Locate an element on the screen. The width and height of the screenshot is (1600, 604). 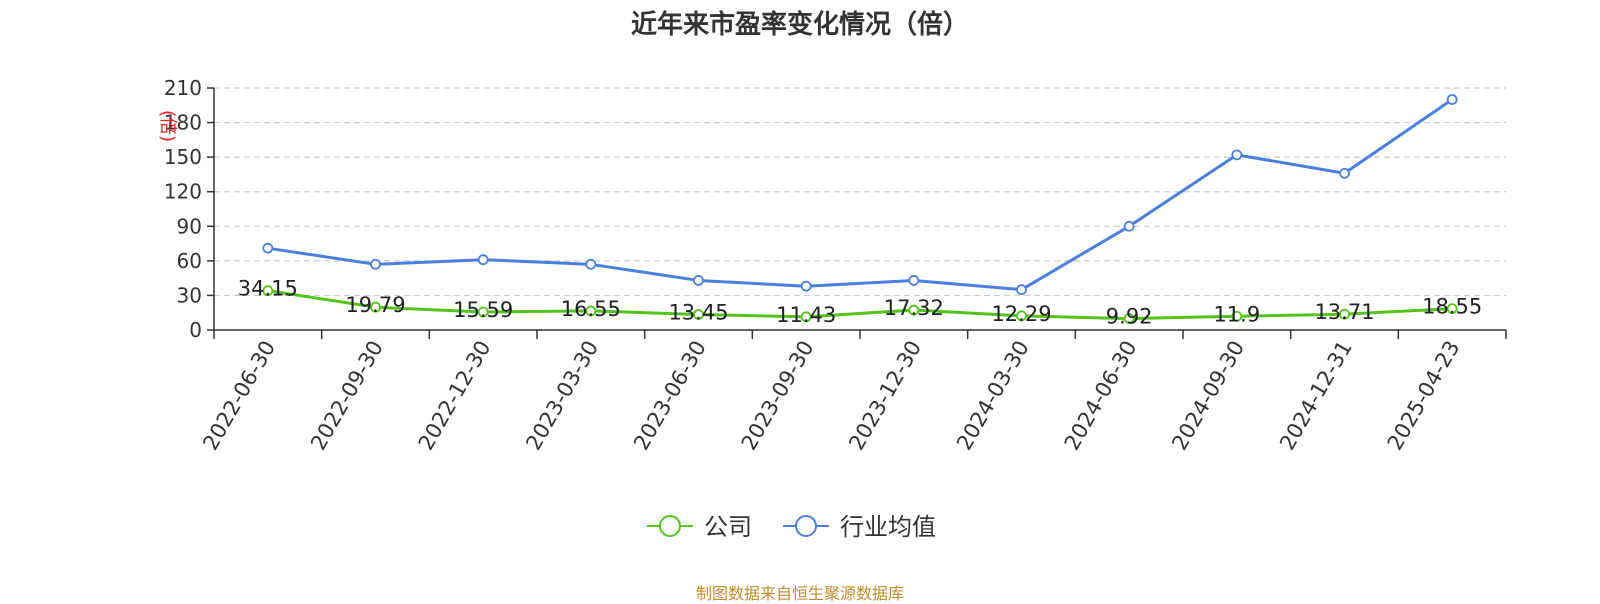
data-label: 9.92 is located at coordinates (1129, 317).